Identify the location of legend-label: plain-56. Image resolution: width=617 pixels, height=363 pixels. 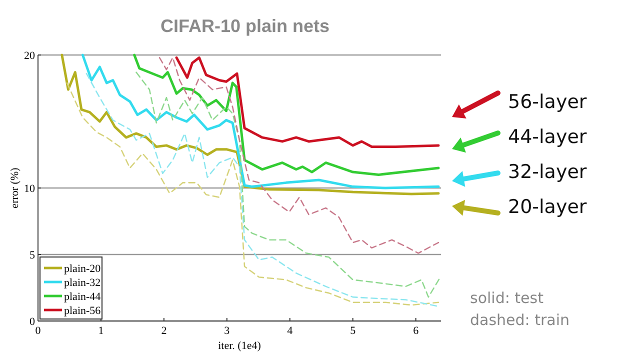
(83, 311).